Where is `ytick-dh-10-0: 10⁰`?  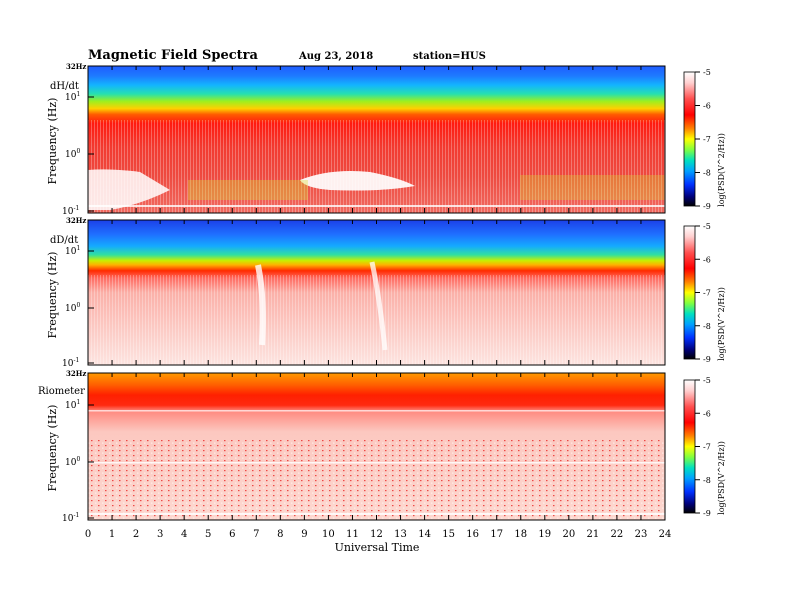
ytick-dh-10-0: 10⁰ is located at coordinates (72, 154).